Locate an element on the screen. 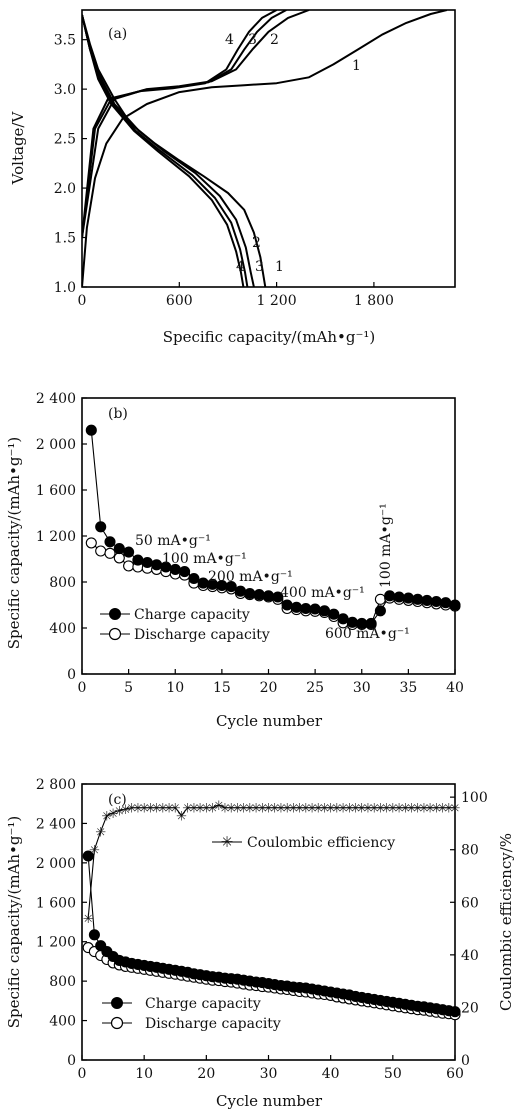 This screenshot has height=1112, width=518. chart-a-yticks: 1.0 1.5 2.0 2.5 3.0 3.5 is located at coordinates (70, 164).